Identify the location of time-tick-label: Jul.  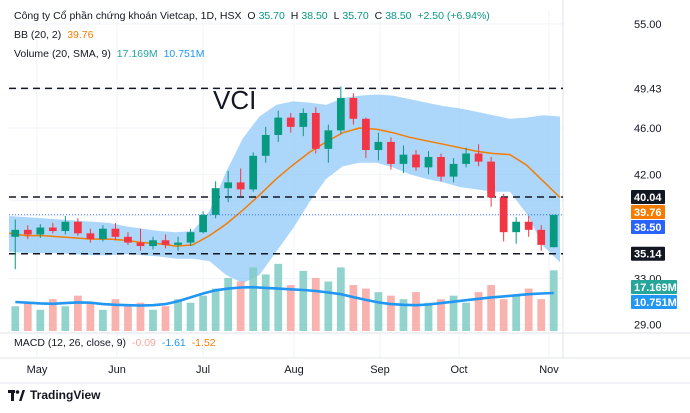
(203, 370).